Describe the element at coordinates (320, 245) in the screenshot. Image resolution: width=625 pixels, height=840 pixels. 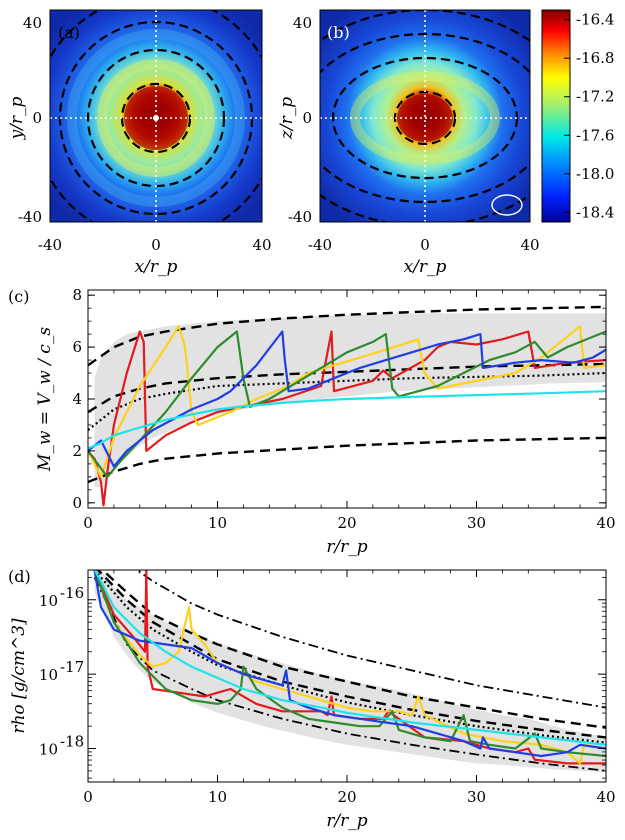
I see `panel-b-xtick: -40` at that location.